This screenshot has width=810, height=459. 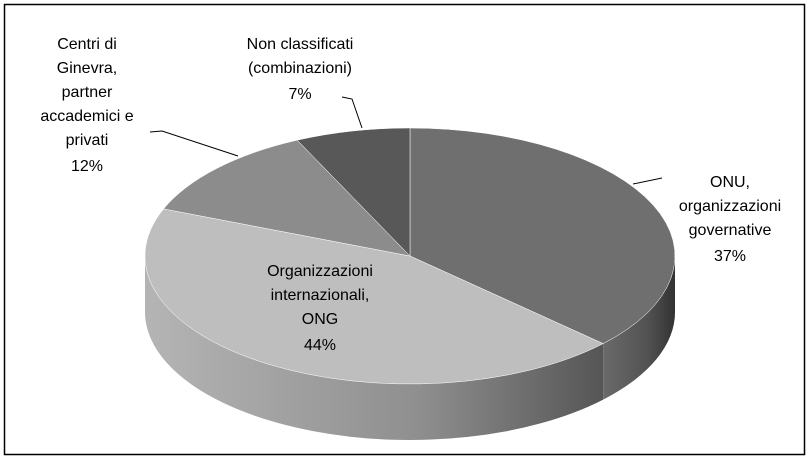 I want to click on data-value-label: 12%, so click(x=87, y=166).